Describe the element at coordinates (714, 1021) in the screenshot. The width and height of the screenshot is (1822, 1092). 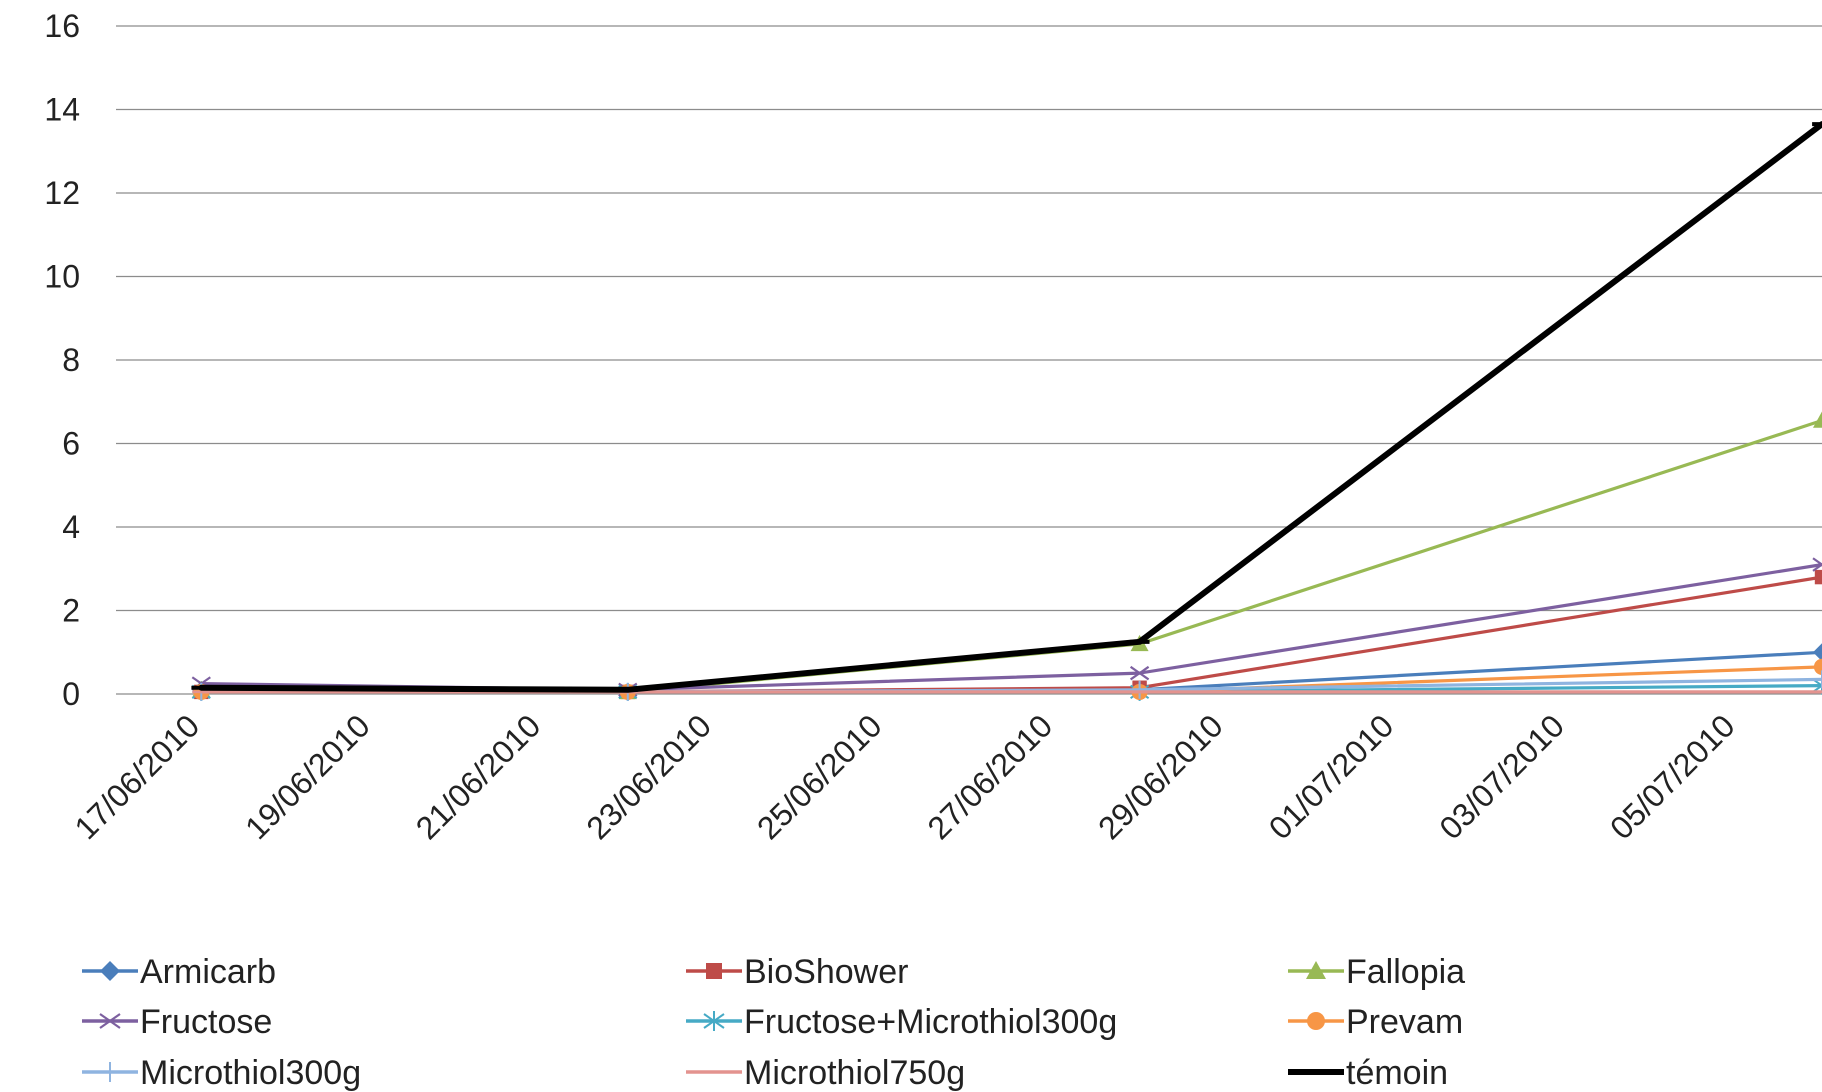
I see `legend-marker-fructose-microthiol300g` at that location.